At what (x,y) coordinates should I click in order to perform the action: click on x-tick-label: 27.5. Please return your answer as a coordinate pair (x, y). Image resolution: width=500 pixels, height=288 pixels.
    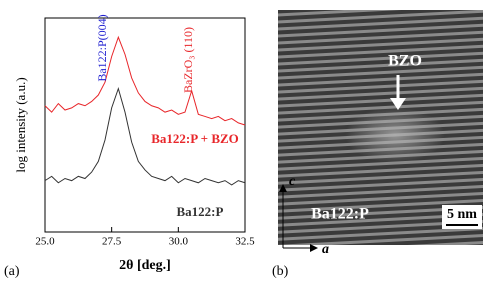
    Looking at the image, I should click on (112, 242).